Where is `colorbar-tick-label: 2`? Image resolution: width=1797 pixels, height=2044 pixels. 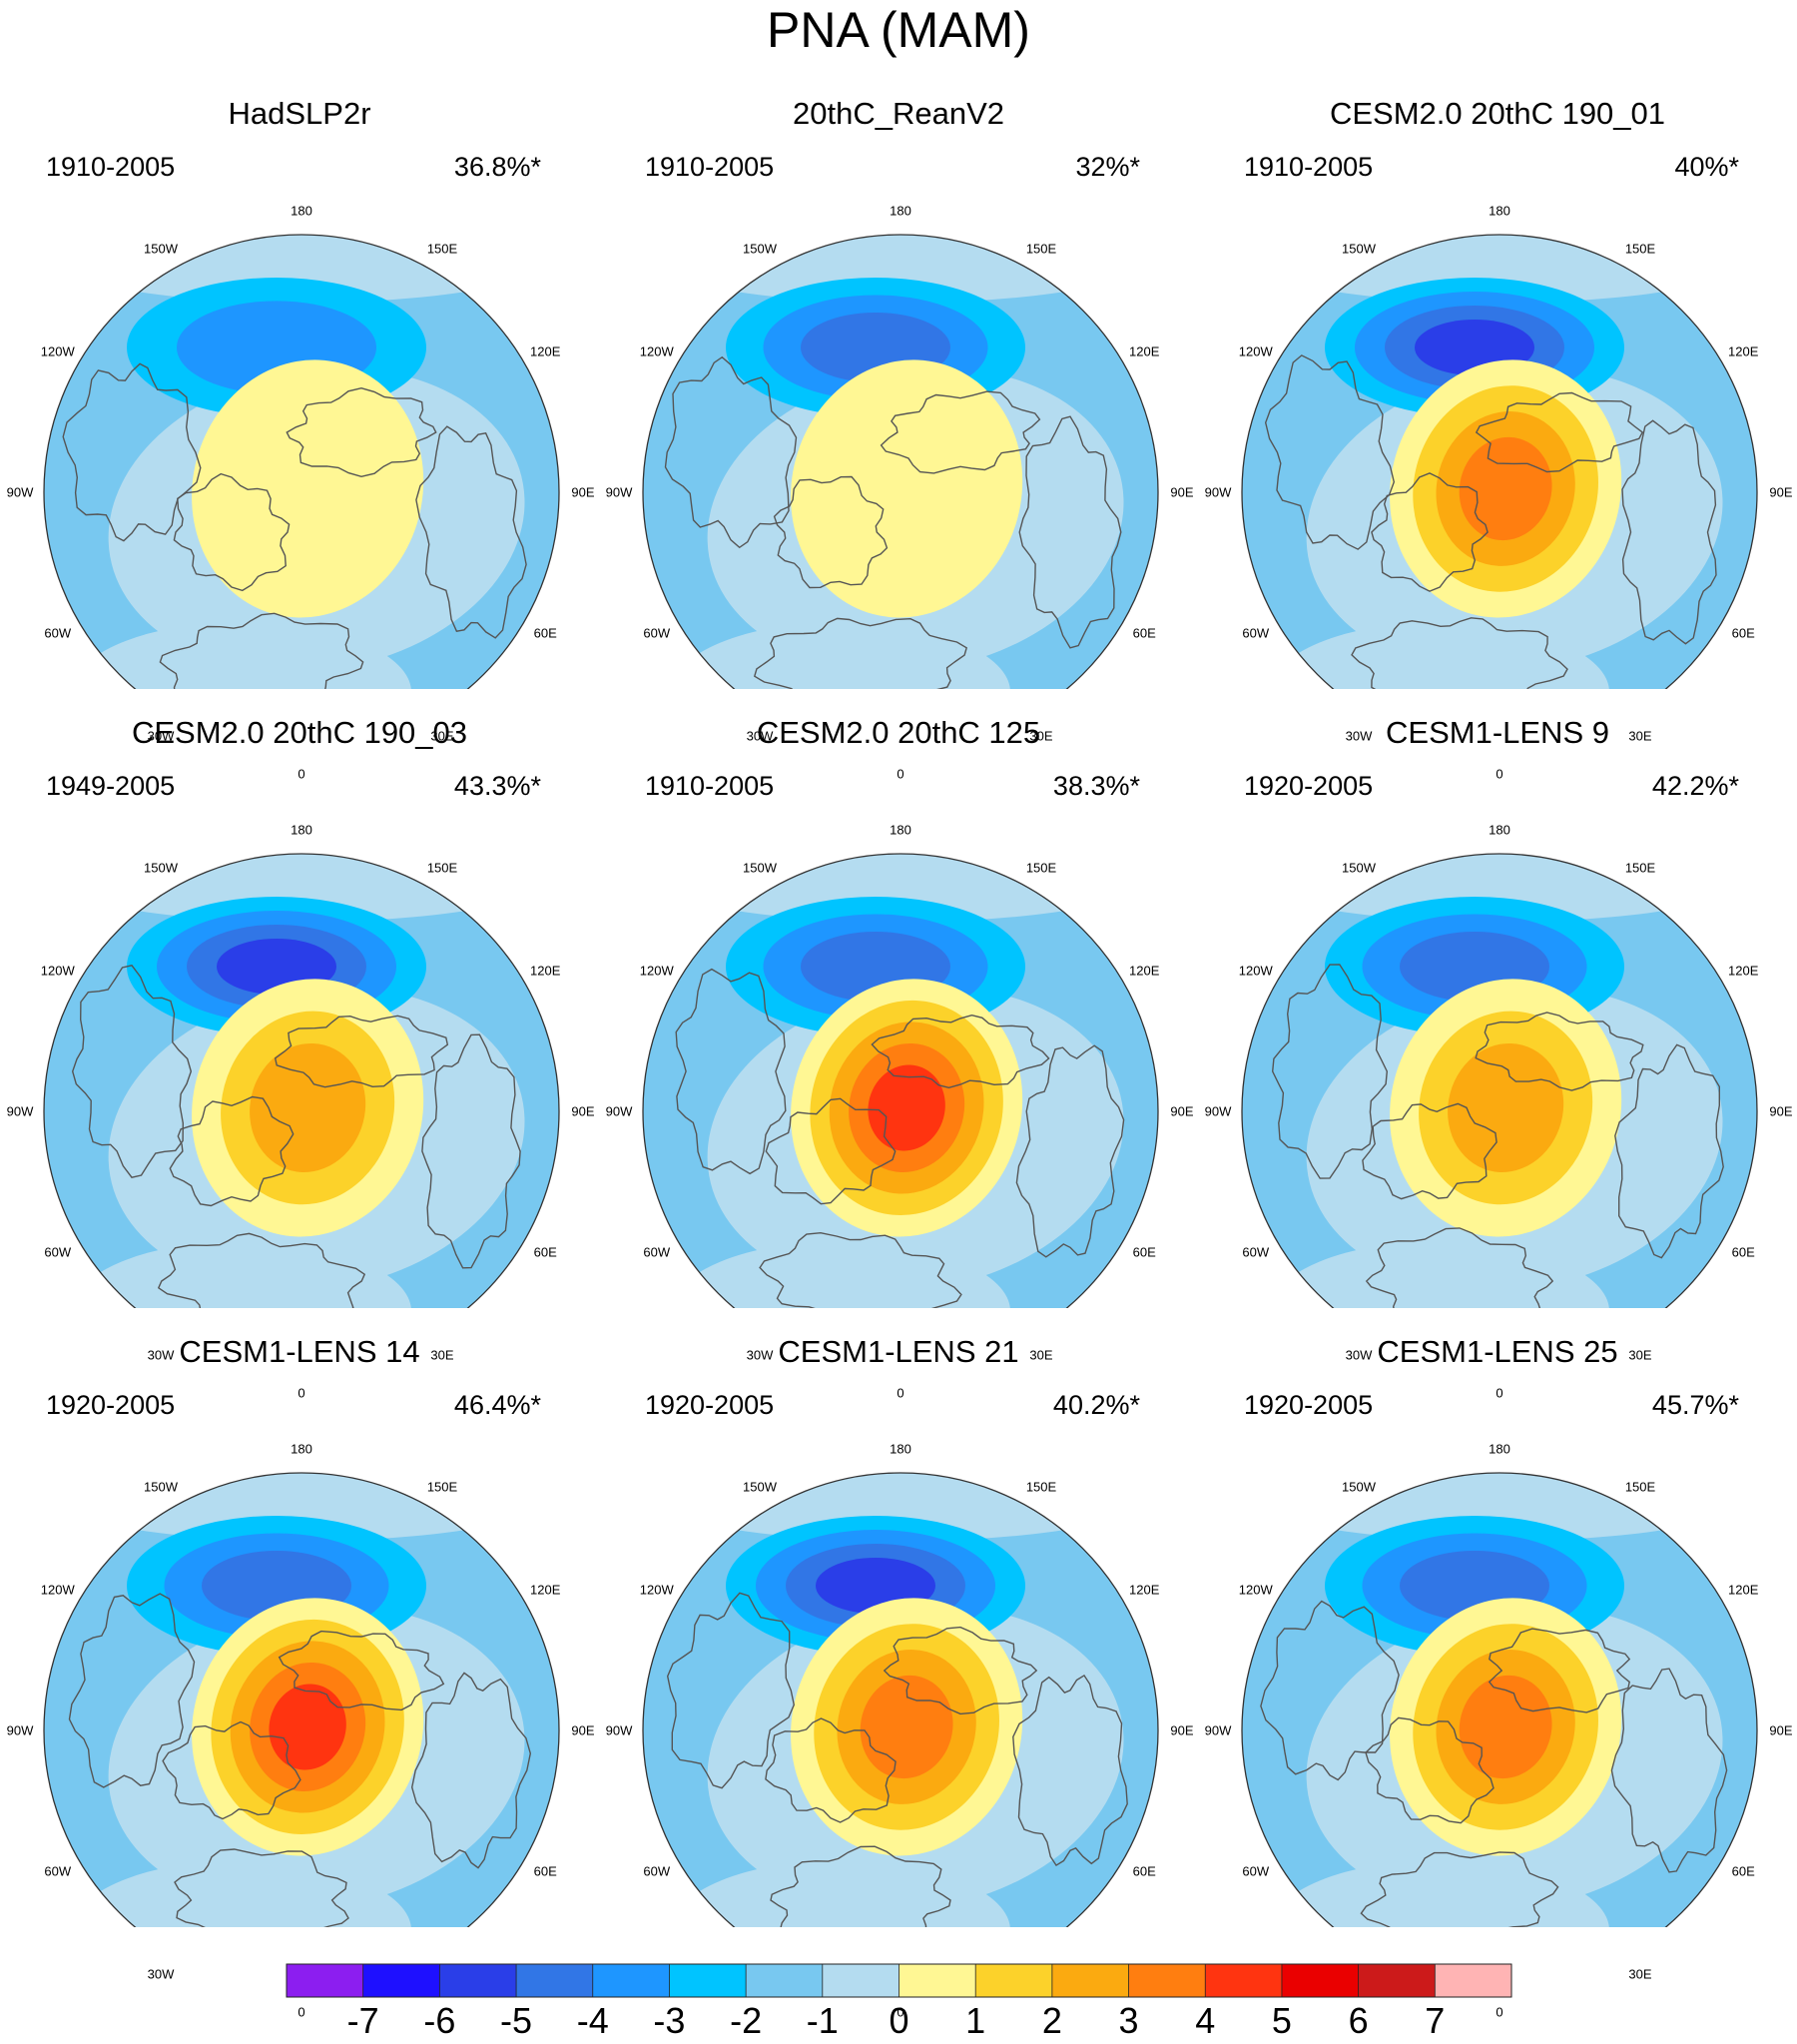
colorbar-tick-label: 2 is located at coordinates (1051, 2020).